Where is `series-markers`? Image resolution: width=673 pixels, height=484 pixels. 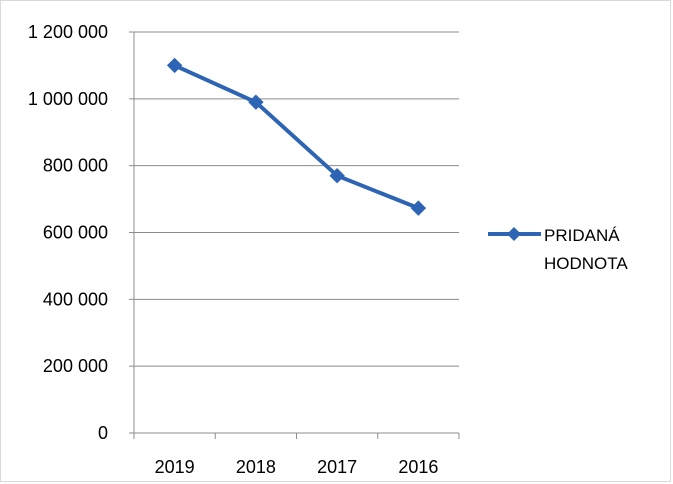 series-markers is located at coordinates (296, 136).